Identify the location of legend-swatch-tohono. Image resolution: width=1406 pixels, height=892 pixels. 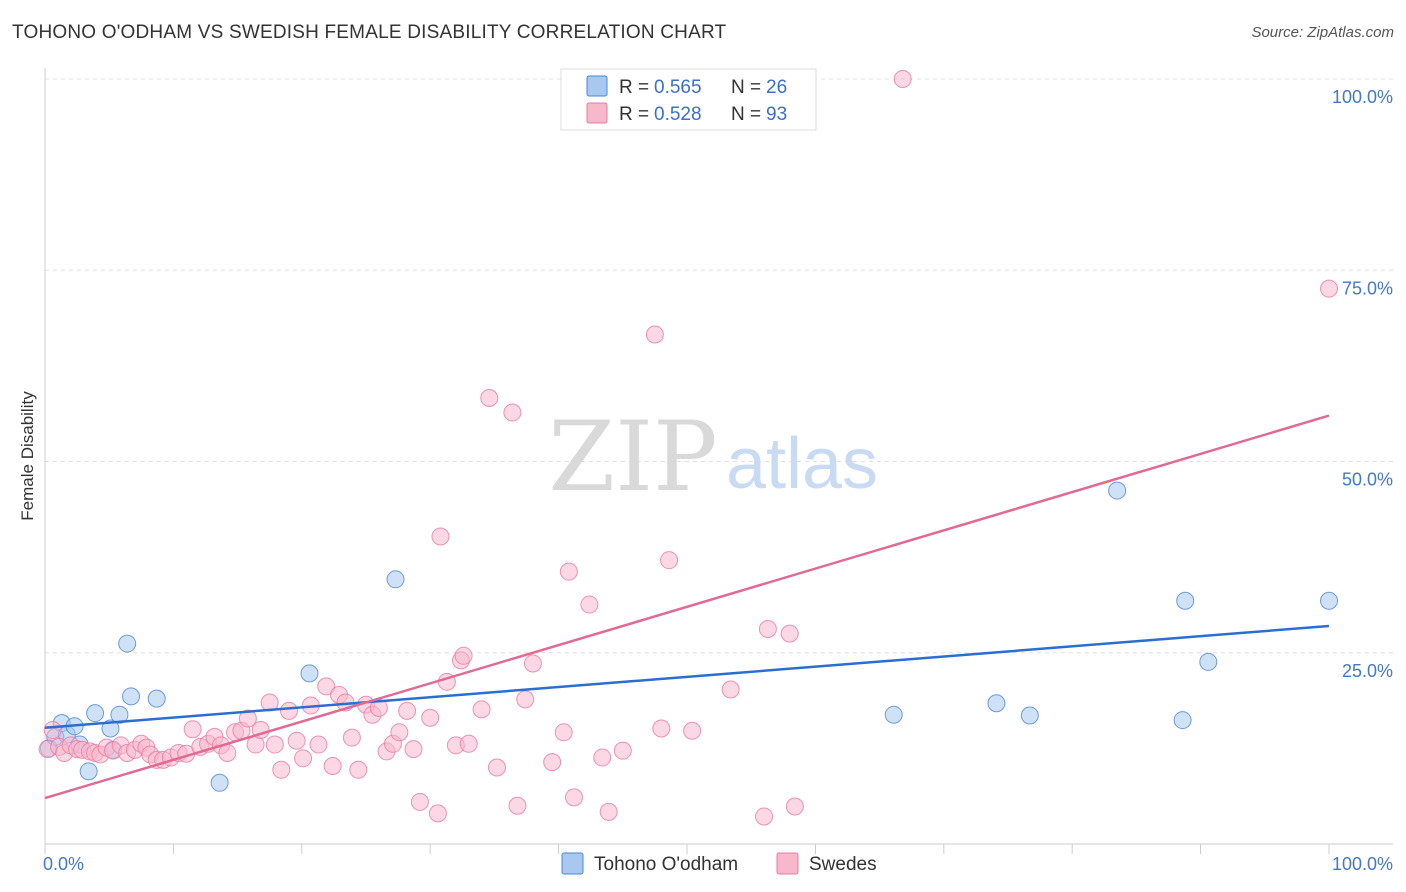
(597, 86).